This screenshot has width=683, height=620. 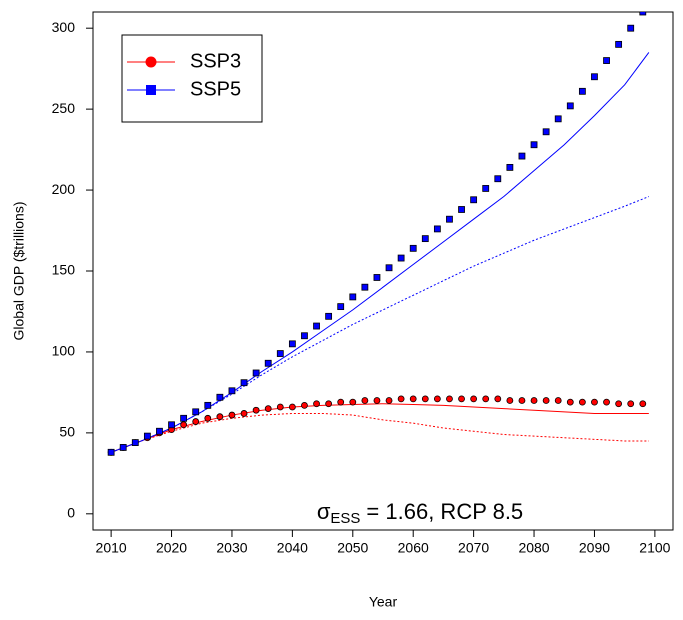 I want to click on y-axis-title: Global GDP ($trillions), so click(x=19, y=270).